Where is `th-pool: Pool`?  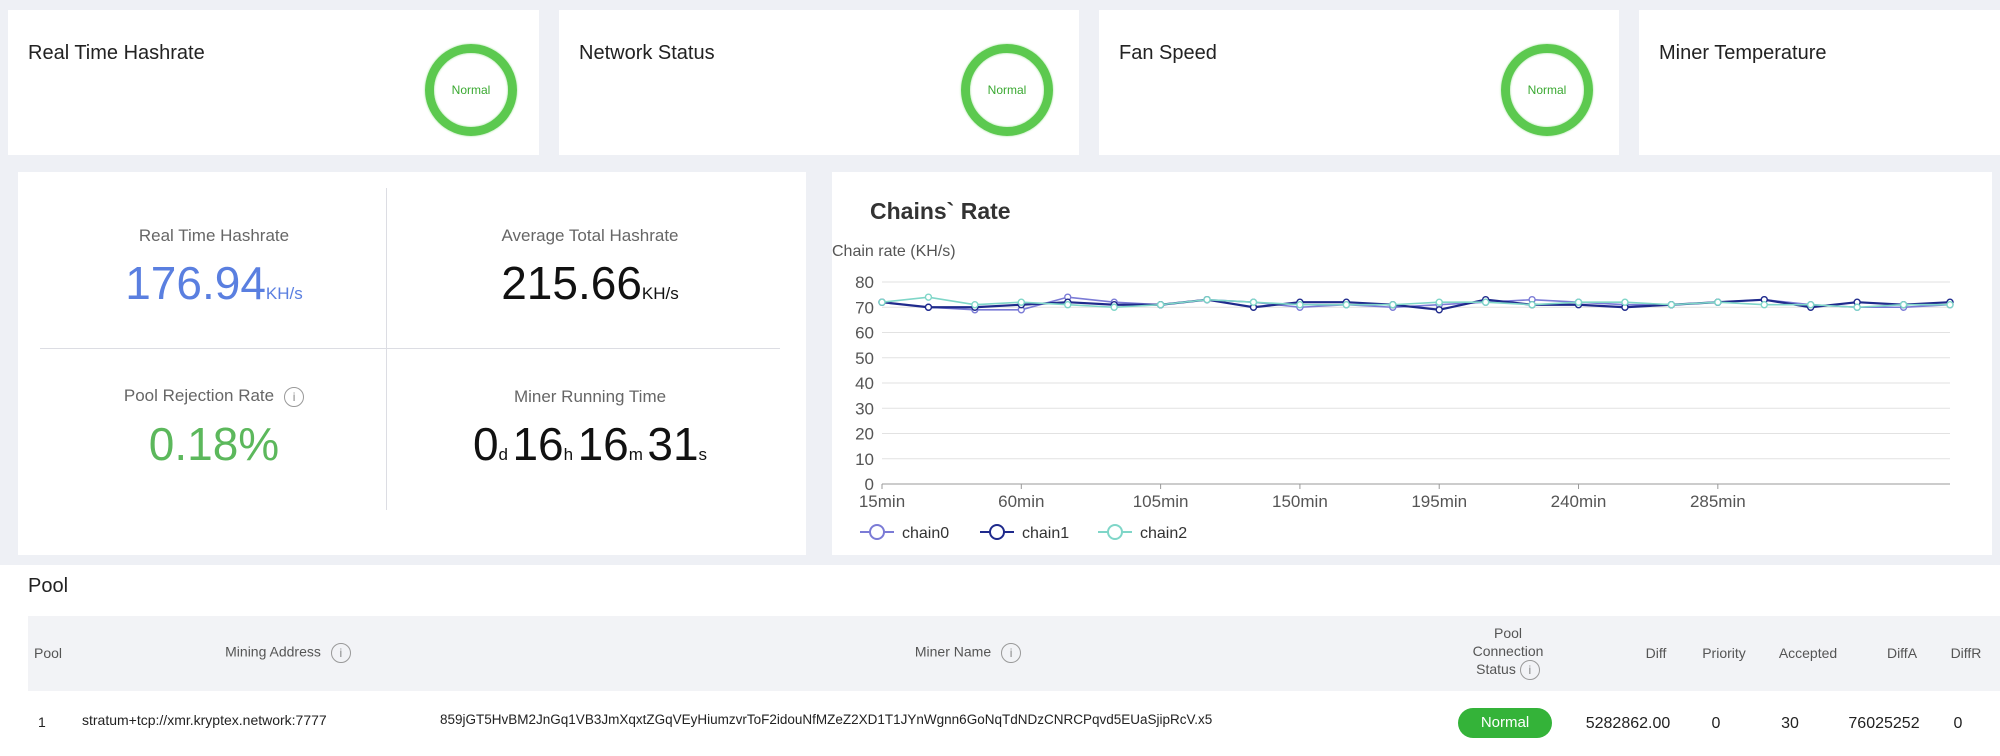 th-pool: Pool is located at coordinates (48, 653).